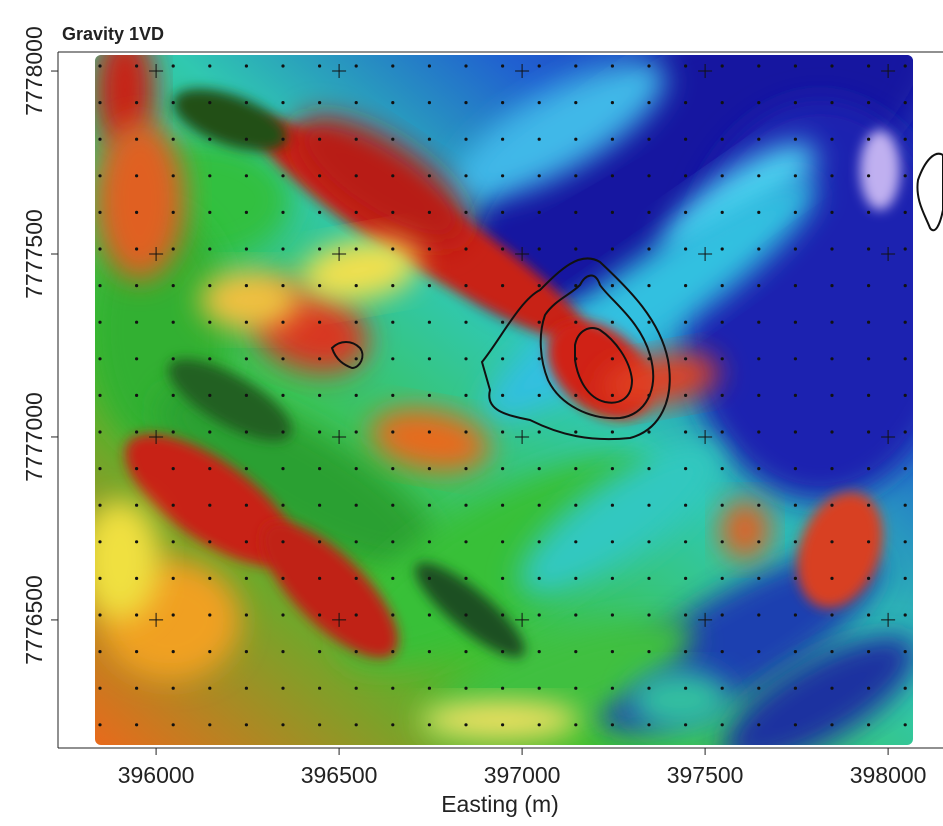 The width and height of the screenshot is (943, 826). Describe the element at coordinates (156, 775) in the screenshot. I see `x-tick-label: 396000` at that location.